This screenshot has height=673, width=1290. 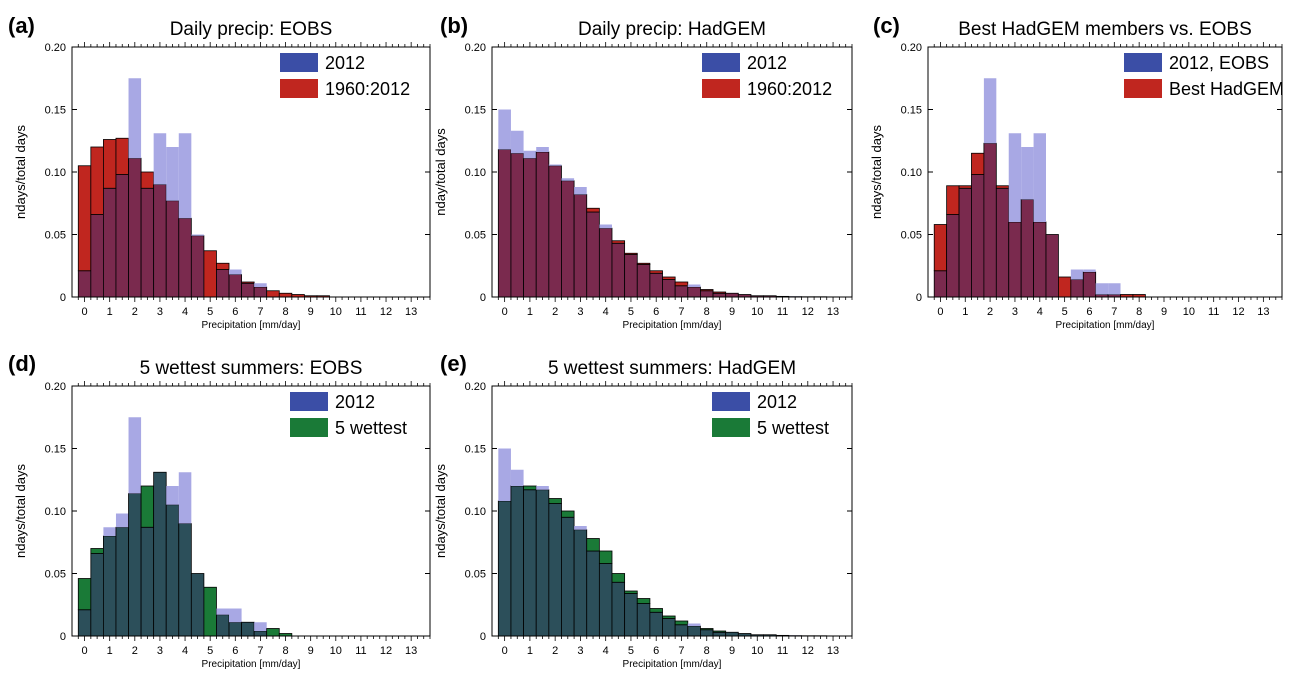 I want to click on legend-label: 5 wettest, so click(x=793, y=428).